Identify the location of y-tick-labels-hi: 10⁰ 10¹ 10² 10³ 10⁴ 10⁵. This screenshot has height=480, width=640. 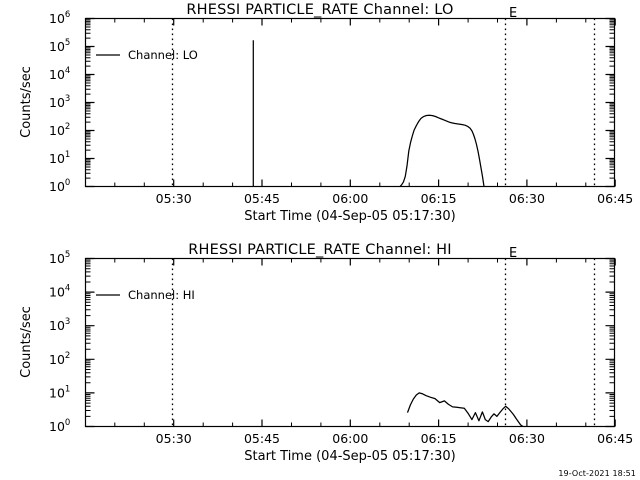
(59, 342).